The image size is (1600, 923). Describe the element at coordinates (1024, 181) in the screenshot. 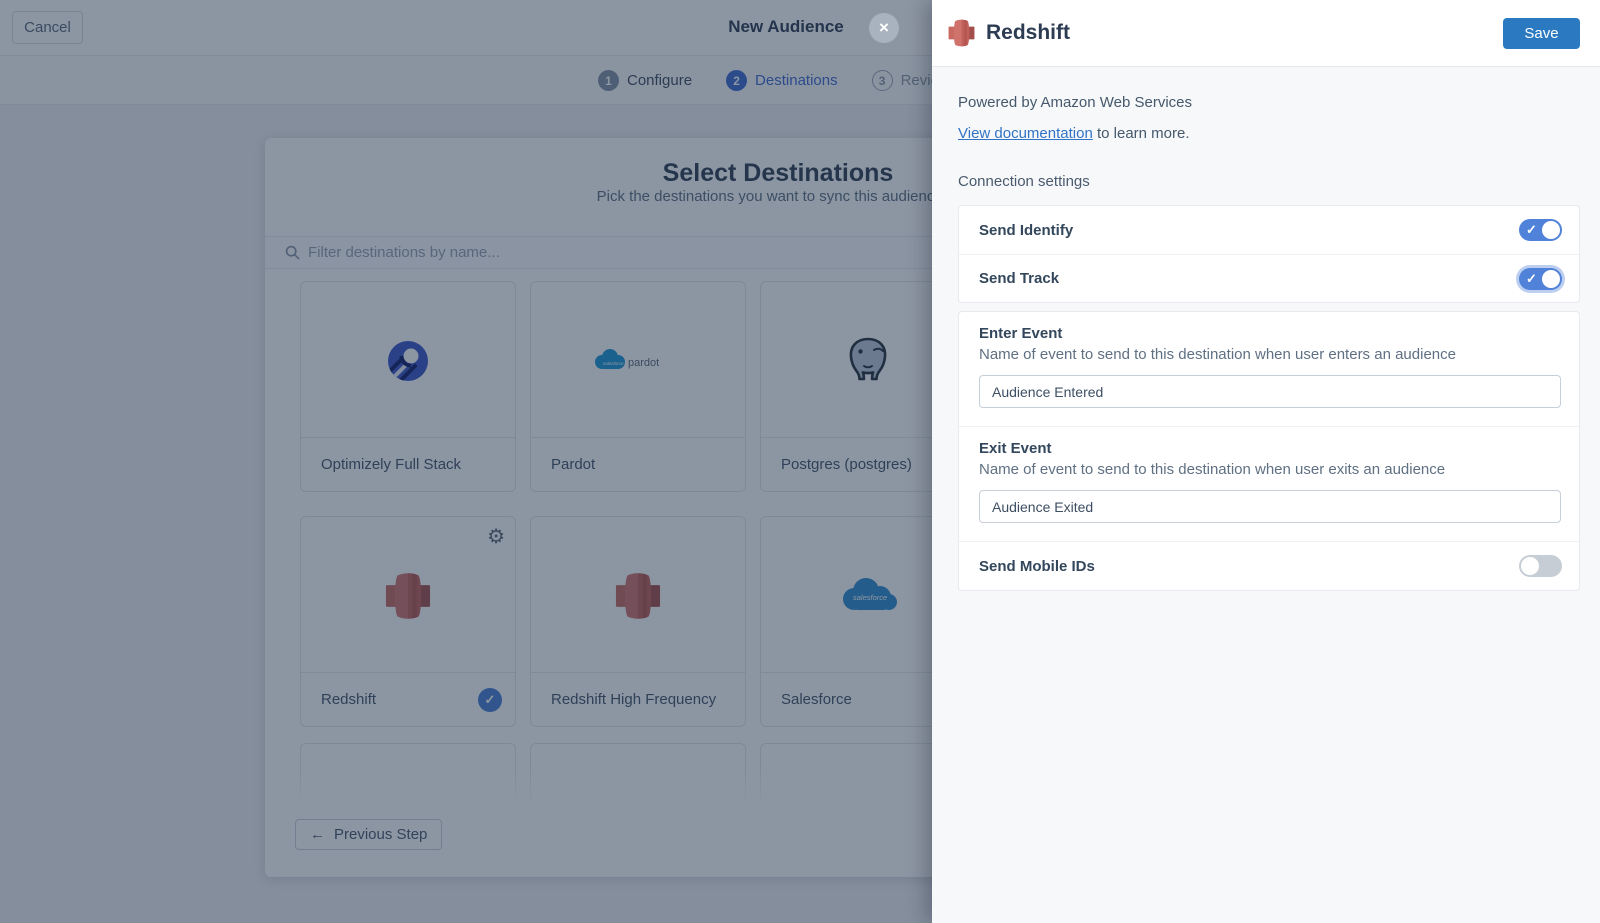

I see `connection-settings-label: Connection settings` at that location.